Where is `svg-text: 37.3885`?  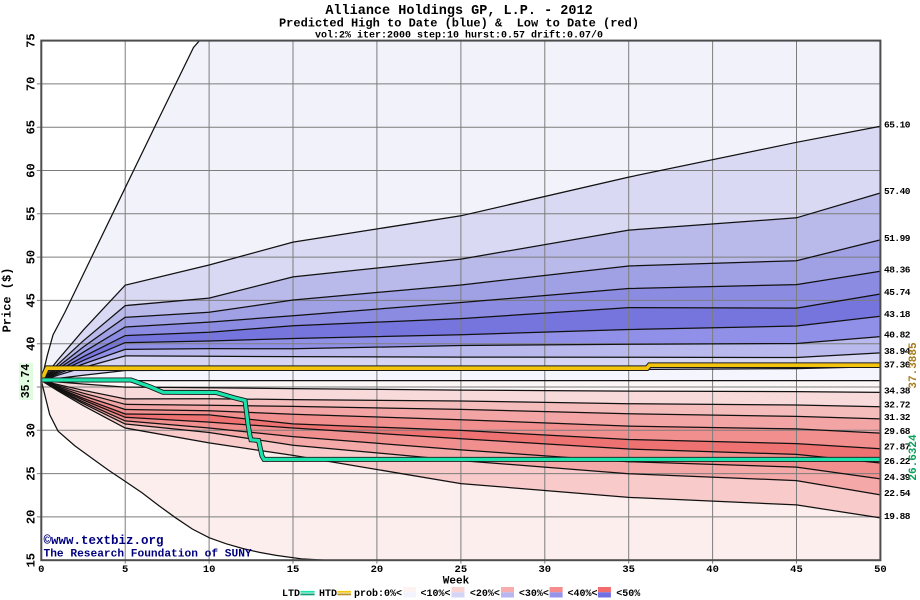 svg-text: 37.3885 is located at coordinates (914, 365).